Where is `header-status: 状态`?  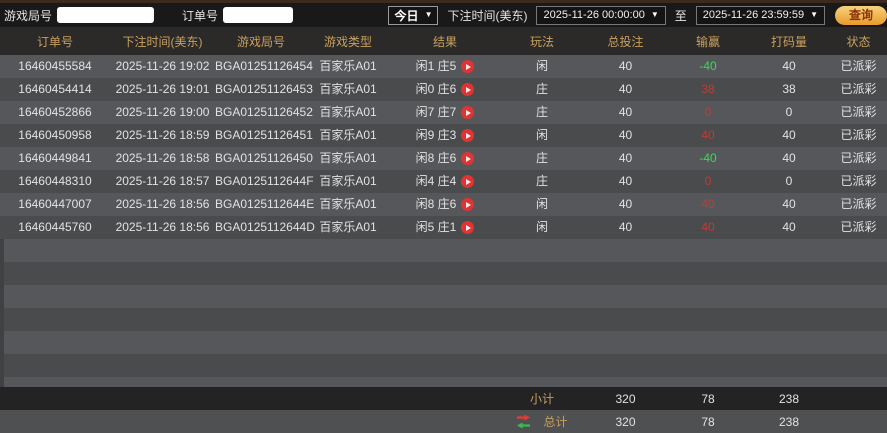 header-status: 状态 is located at coordinates (858, 41).